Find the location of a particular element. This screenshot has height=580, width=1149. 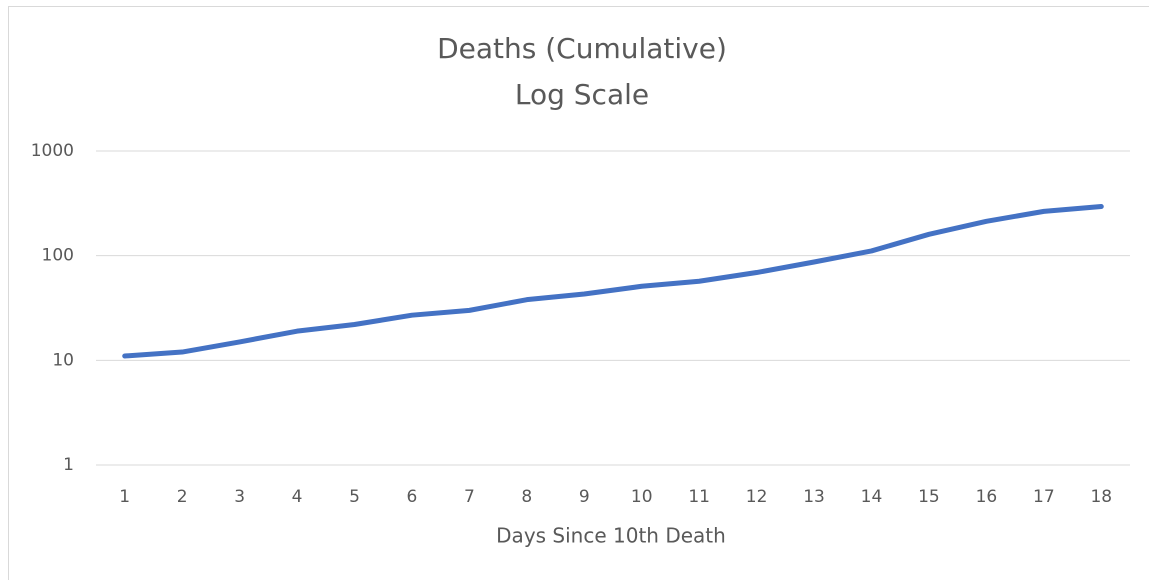

x-tick-label: 8 is located at coordinates (526, 497).